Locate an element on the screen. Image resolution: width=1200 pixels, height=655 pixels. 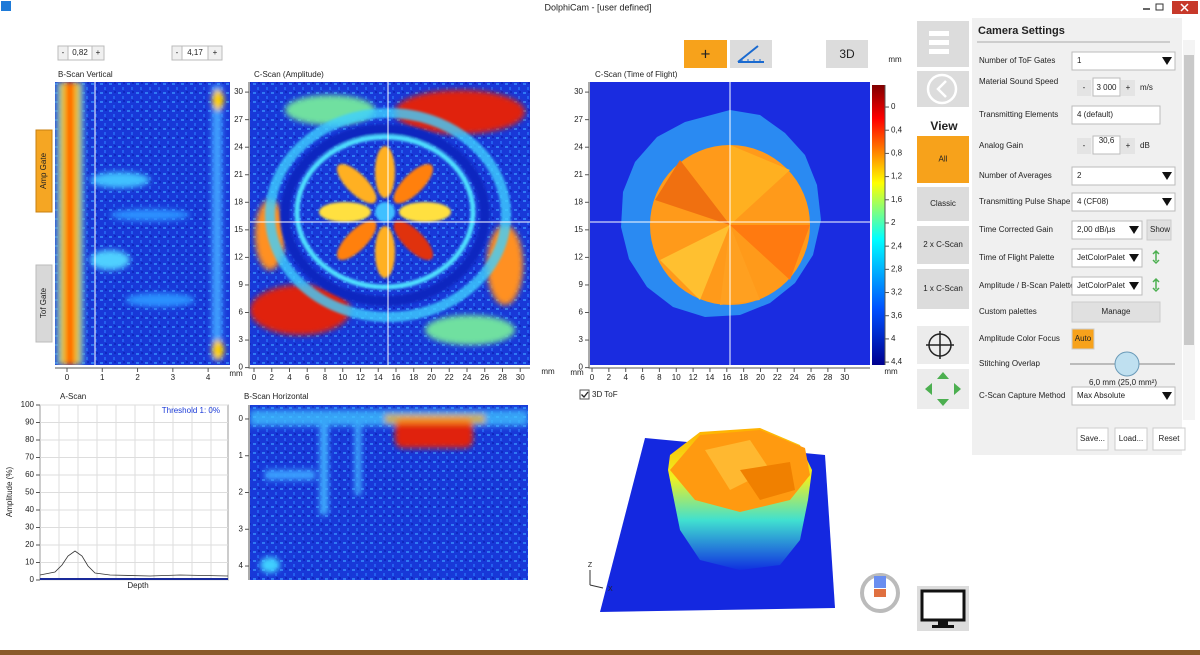
move-button is located at coordinates (943, 389).